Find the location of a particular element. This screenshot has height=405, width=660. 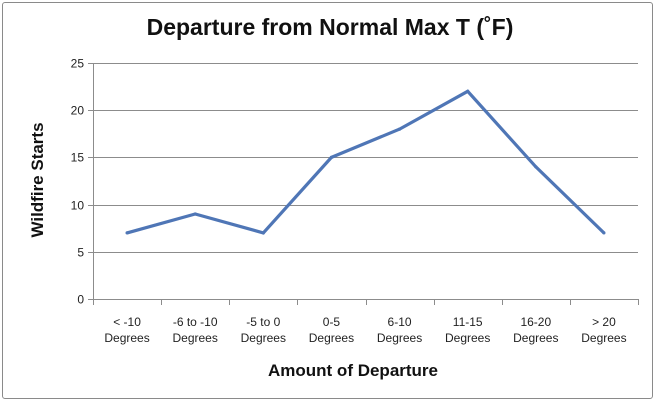

y-tick-label-0: 0 is located at coordinates (80, 300).